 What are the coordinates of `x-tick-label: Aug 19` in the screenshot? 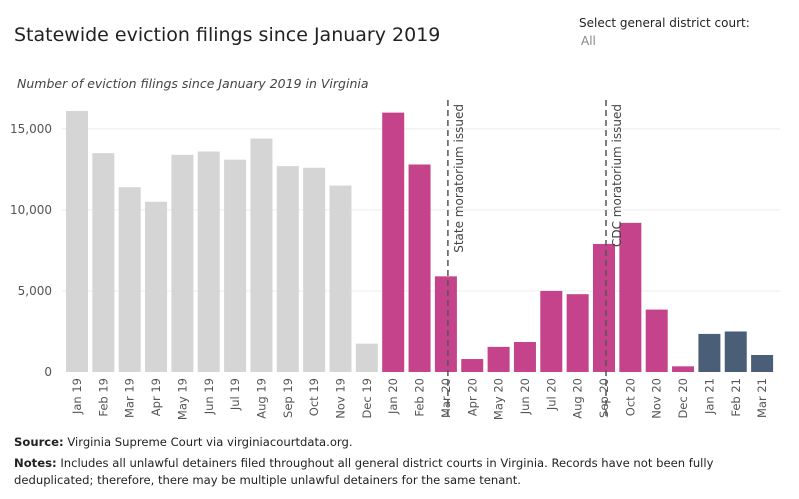 It's located at (261, 398).